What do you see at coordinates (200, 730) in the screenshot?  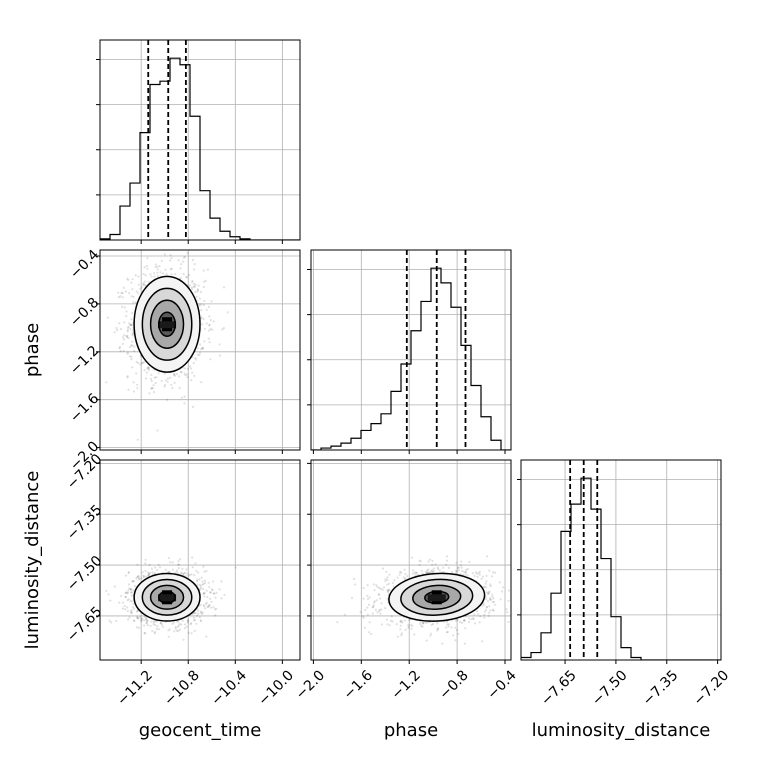 I see `x-axis-label-geocent_time: geocent_time` at bounding box center [200, 730].